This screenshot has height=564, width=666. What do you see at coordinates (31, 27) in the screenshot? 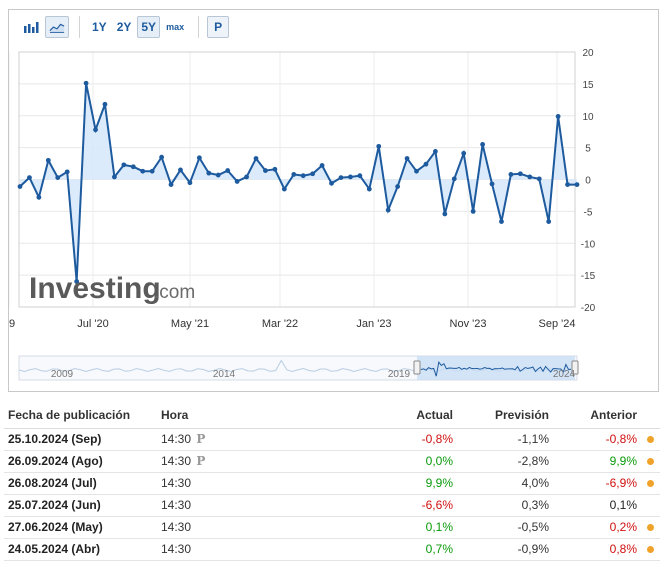
I see `bar-chart-icon` at bounding box center [31, 27].